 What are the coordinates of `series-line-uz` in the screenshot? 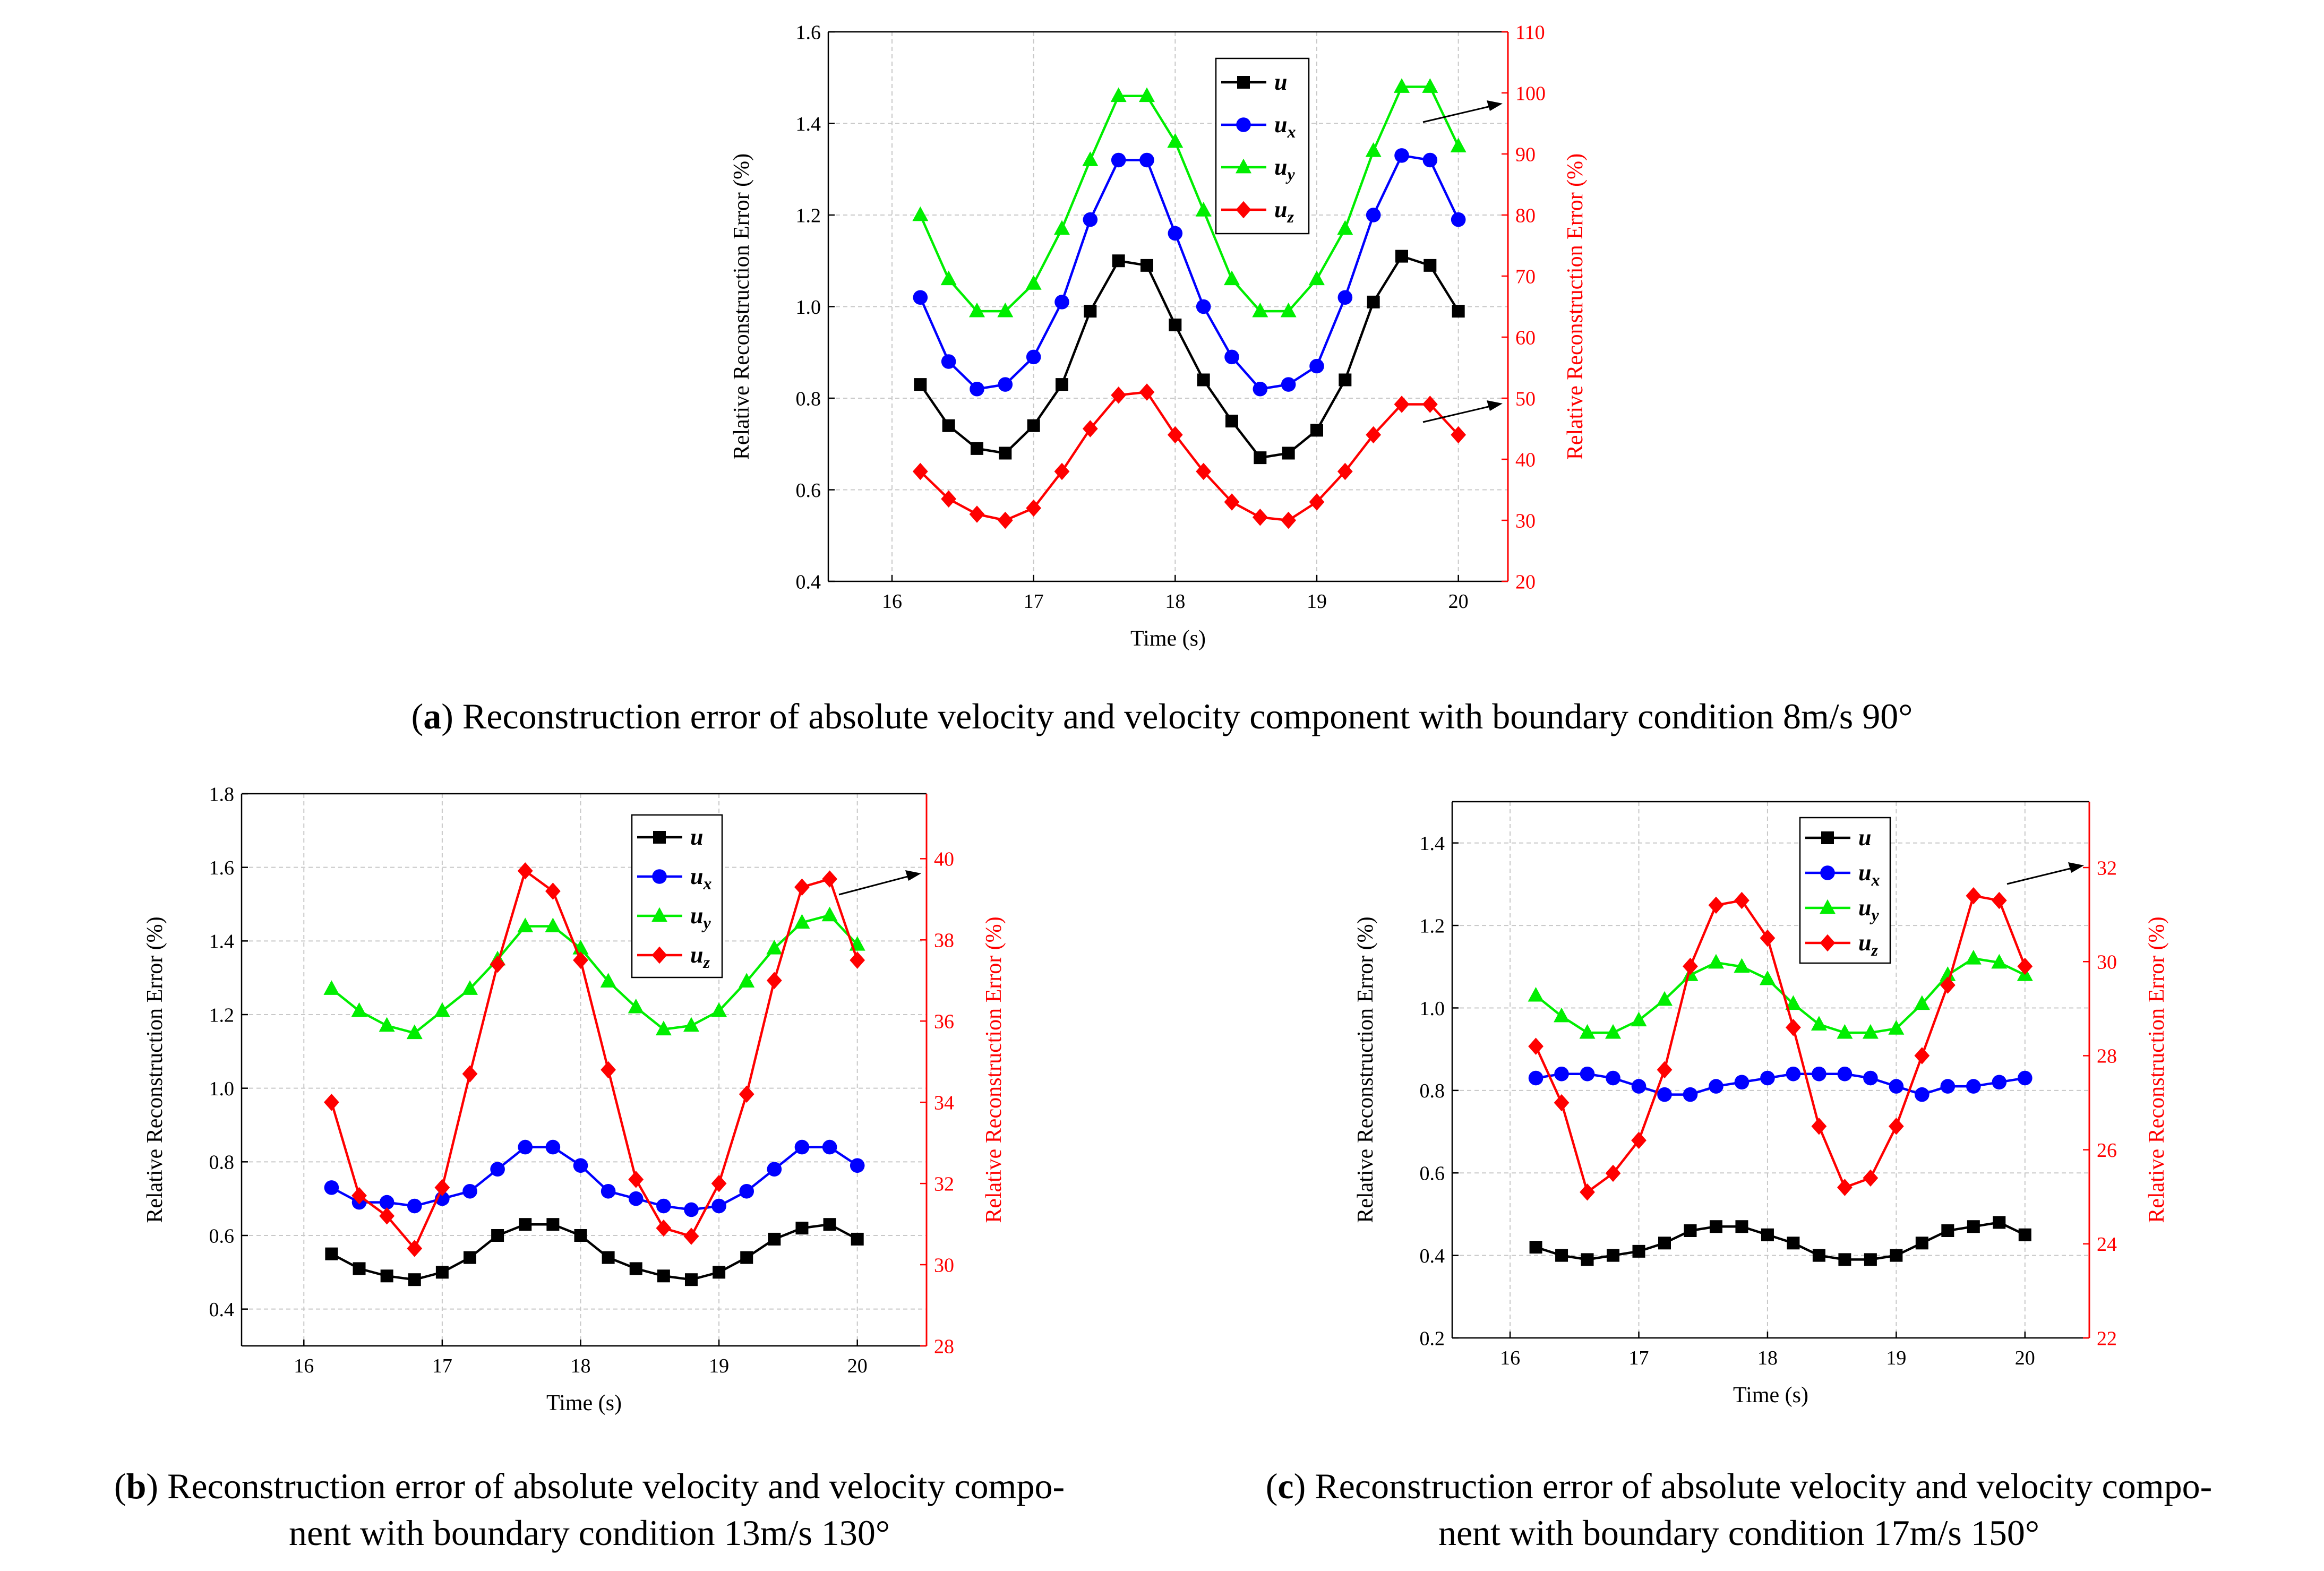 It's located at (594, 1060).